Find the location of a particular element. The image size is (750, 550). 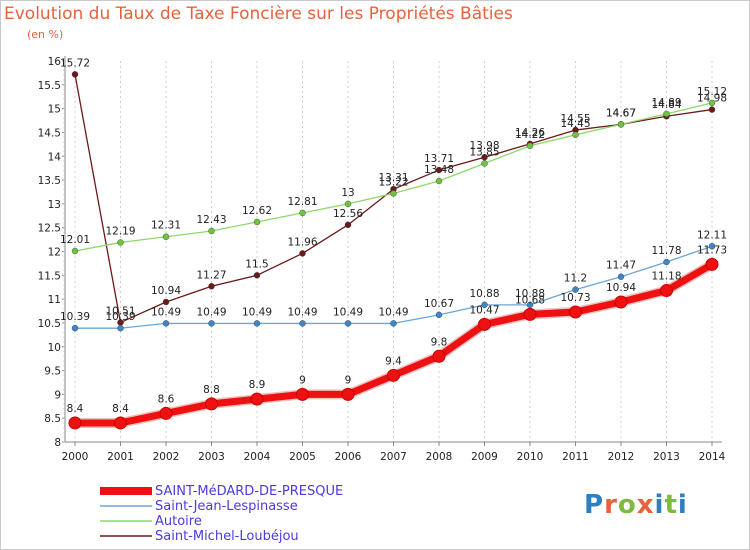

logo-letter: o is located at coordinates (627, 505).